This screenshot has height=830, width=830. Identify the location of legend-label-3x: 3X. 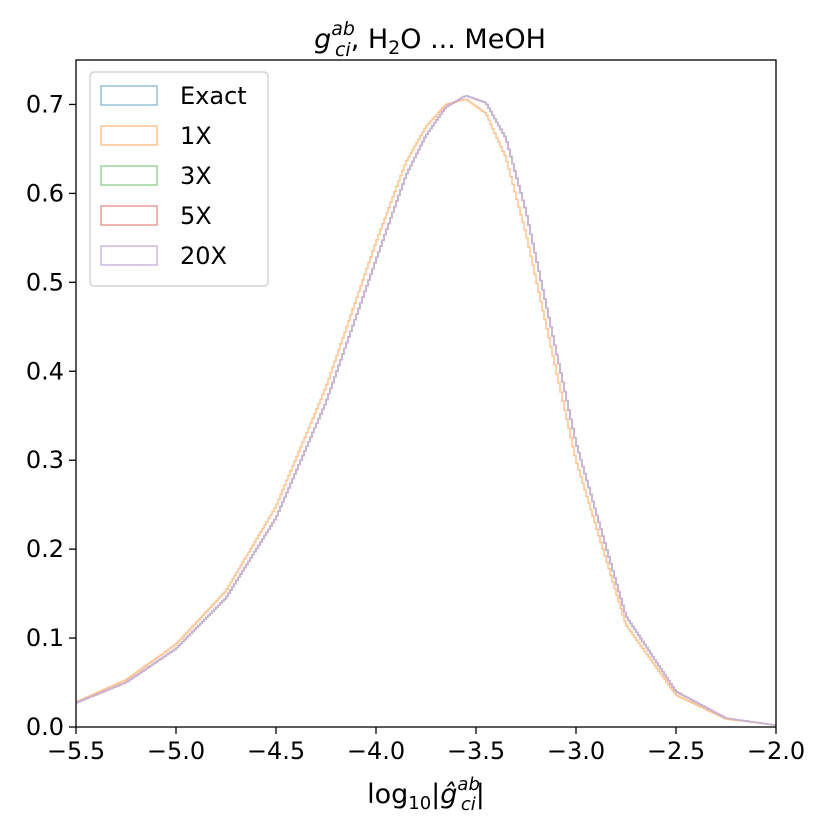
(196, 176).